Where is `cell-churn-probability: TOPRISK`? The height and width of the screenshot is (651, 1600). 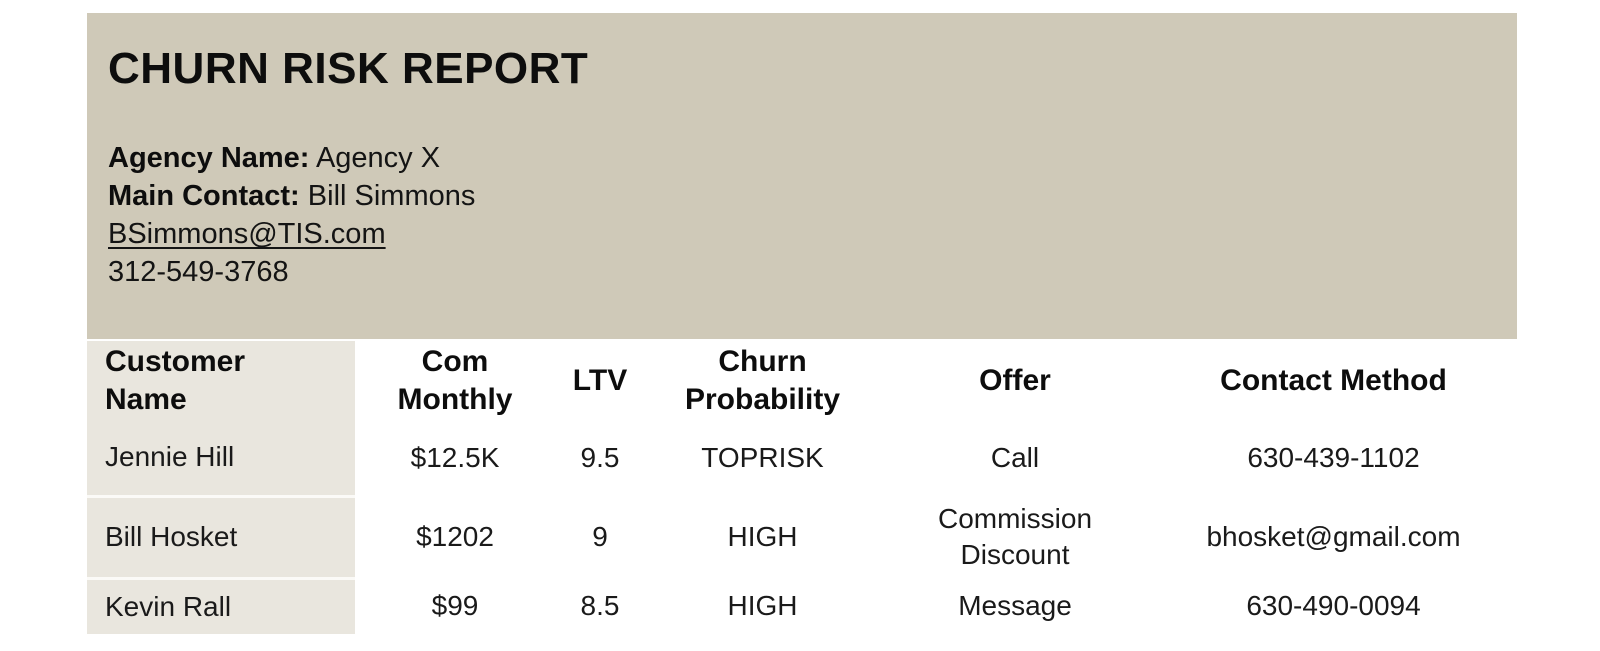 cell-churn-probability: TOPRISK is located at coordinates (762, 457).